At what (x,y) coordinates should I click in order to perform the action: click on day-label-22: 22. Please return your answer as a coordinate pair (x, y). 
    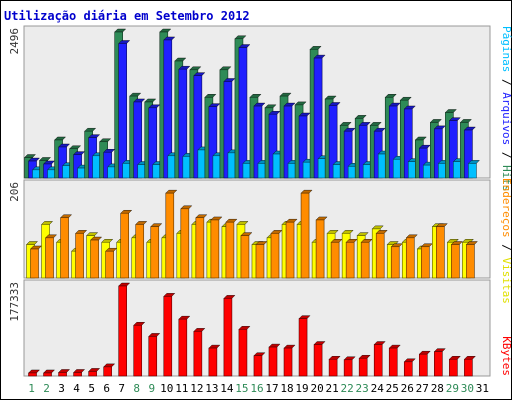
    Looking at the image, I should click on (347, 388).